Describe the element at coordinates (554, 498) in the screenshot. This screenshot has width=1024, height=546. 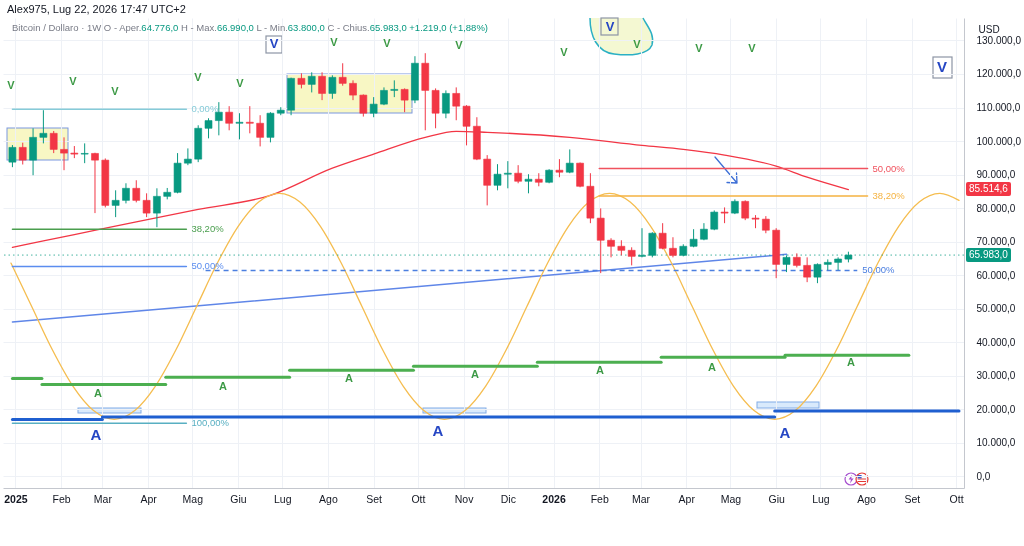
I see `x-tick-label: 2026` at that location.